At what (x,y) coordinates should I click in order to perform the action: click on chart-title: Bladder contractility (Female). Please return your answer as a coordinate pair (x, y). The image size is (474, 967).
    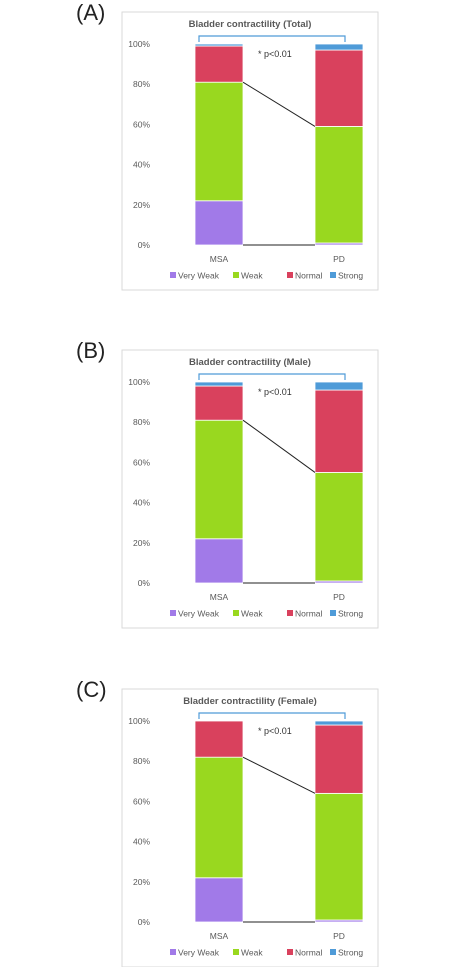
    Looking at the image, I should click on (250, 701).